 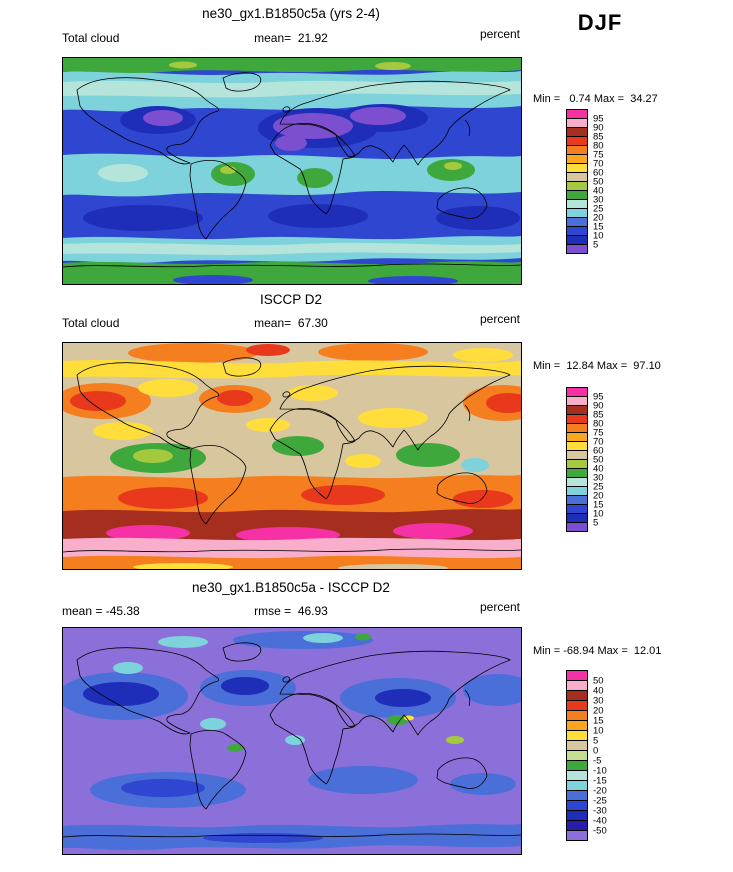 I want to click on legend-label: -20, so click(x=600, y=791).